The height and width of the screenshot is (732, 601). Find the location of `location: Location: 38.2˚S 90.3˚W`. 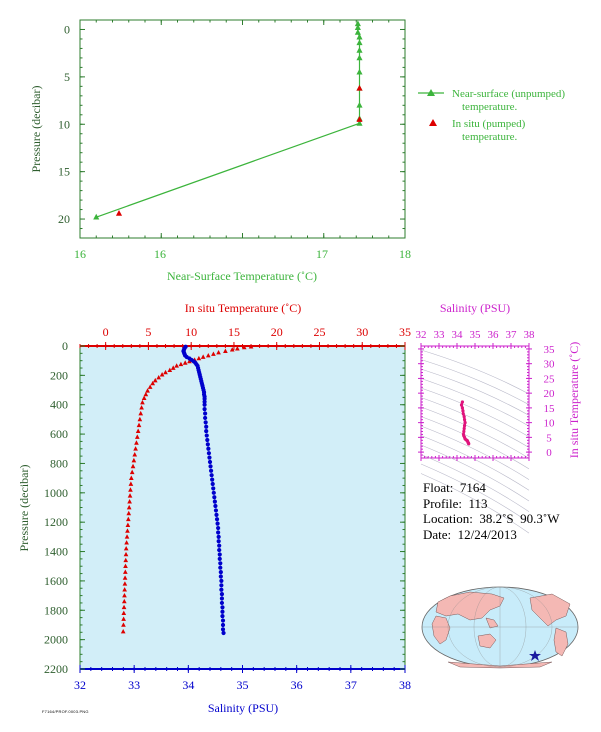

location: Location: 38.2˚S 90.3˚W is located at coordinates (491, 518).